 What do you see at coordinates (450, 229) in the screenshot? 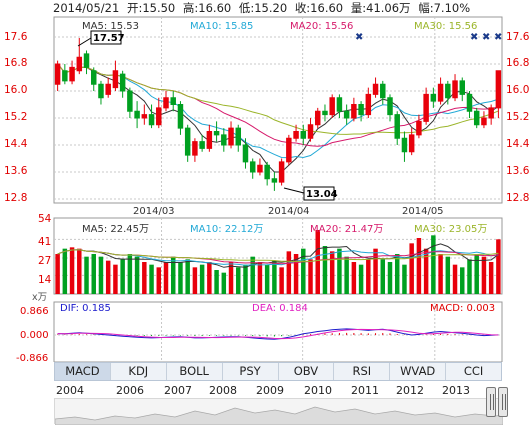
I see `vol-ma30-label: MA30: 23.05万` at bounding box center [450, 229].